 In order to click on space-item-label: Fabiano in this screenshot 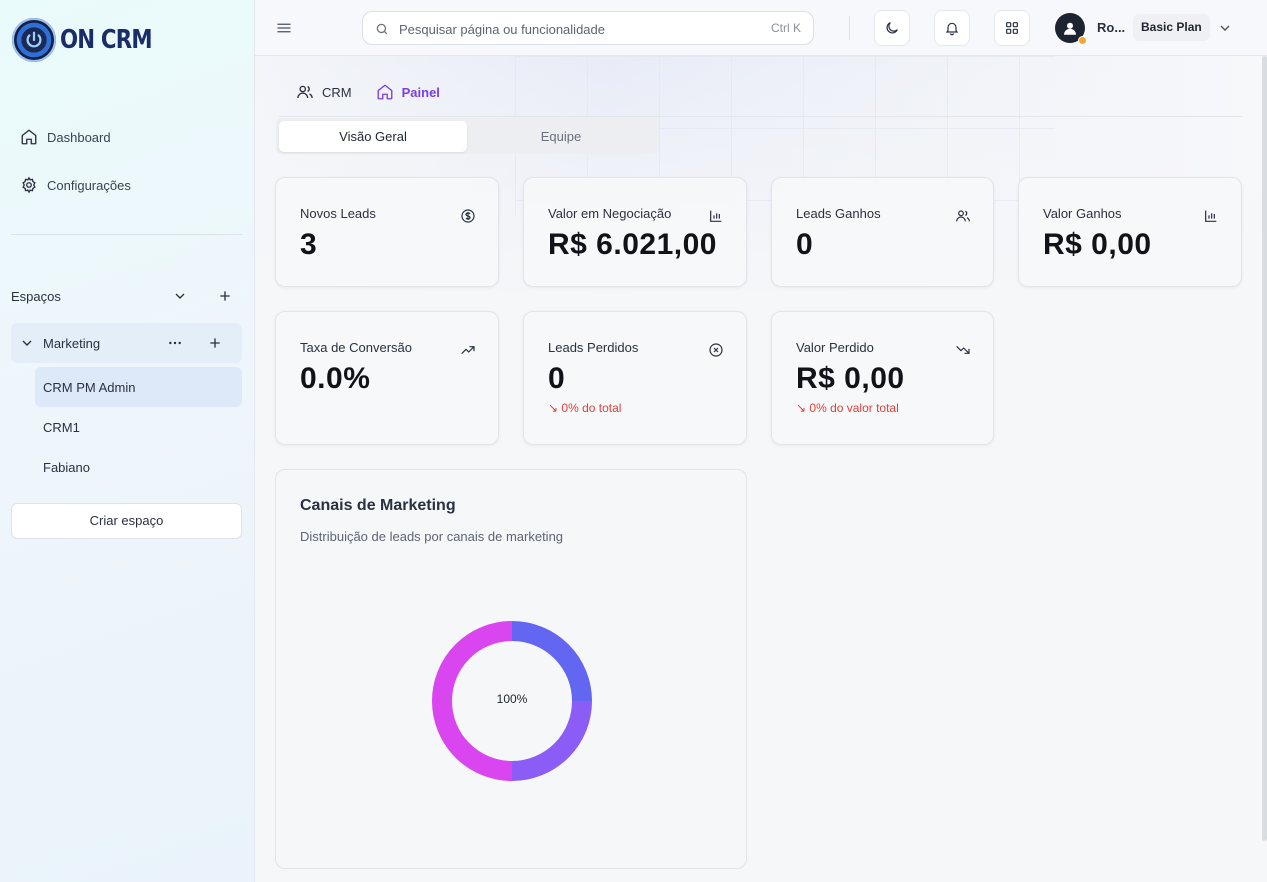, I will do `click(66, 467)`.